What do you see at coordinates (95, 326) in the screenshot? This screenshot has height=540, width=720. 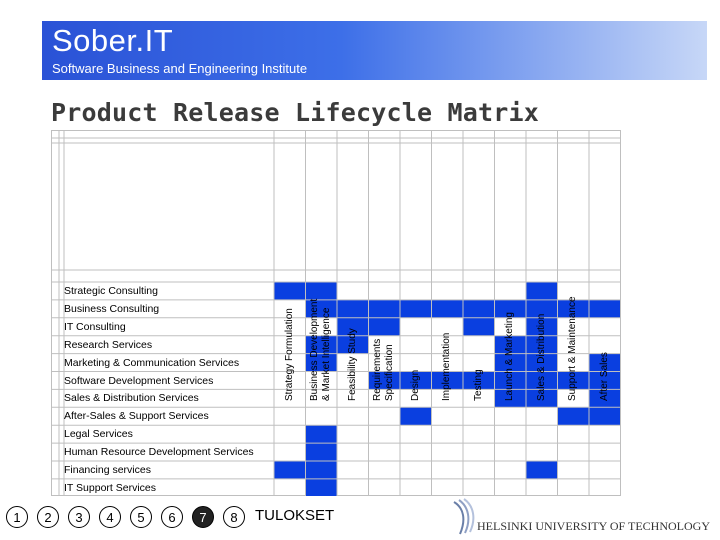 I see `row-label: IT Consulting` at bounding box center [95, 326].